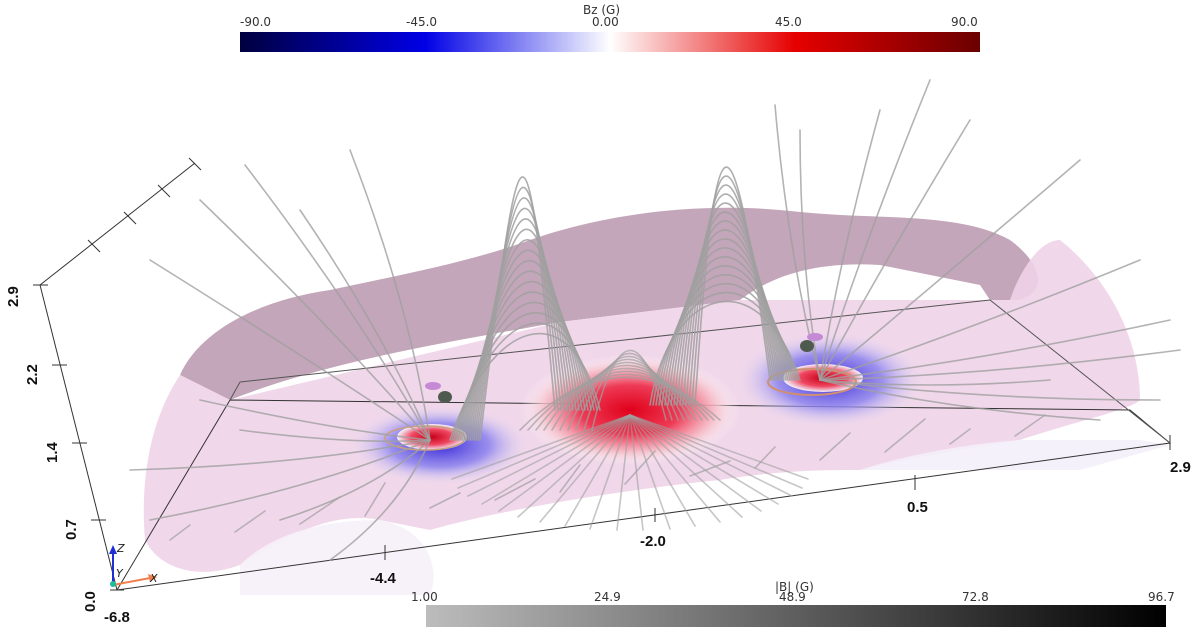 This screenshot has width=1200, height=642. What do you see at coordinates (424, 597) in the screenshot?
I see `b-tick-0: 1.00` at bounding box center [424, 597].